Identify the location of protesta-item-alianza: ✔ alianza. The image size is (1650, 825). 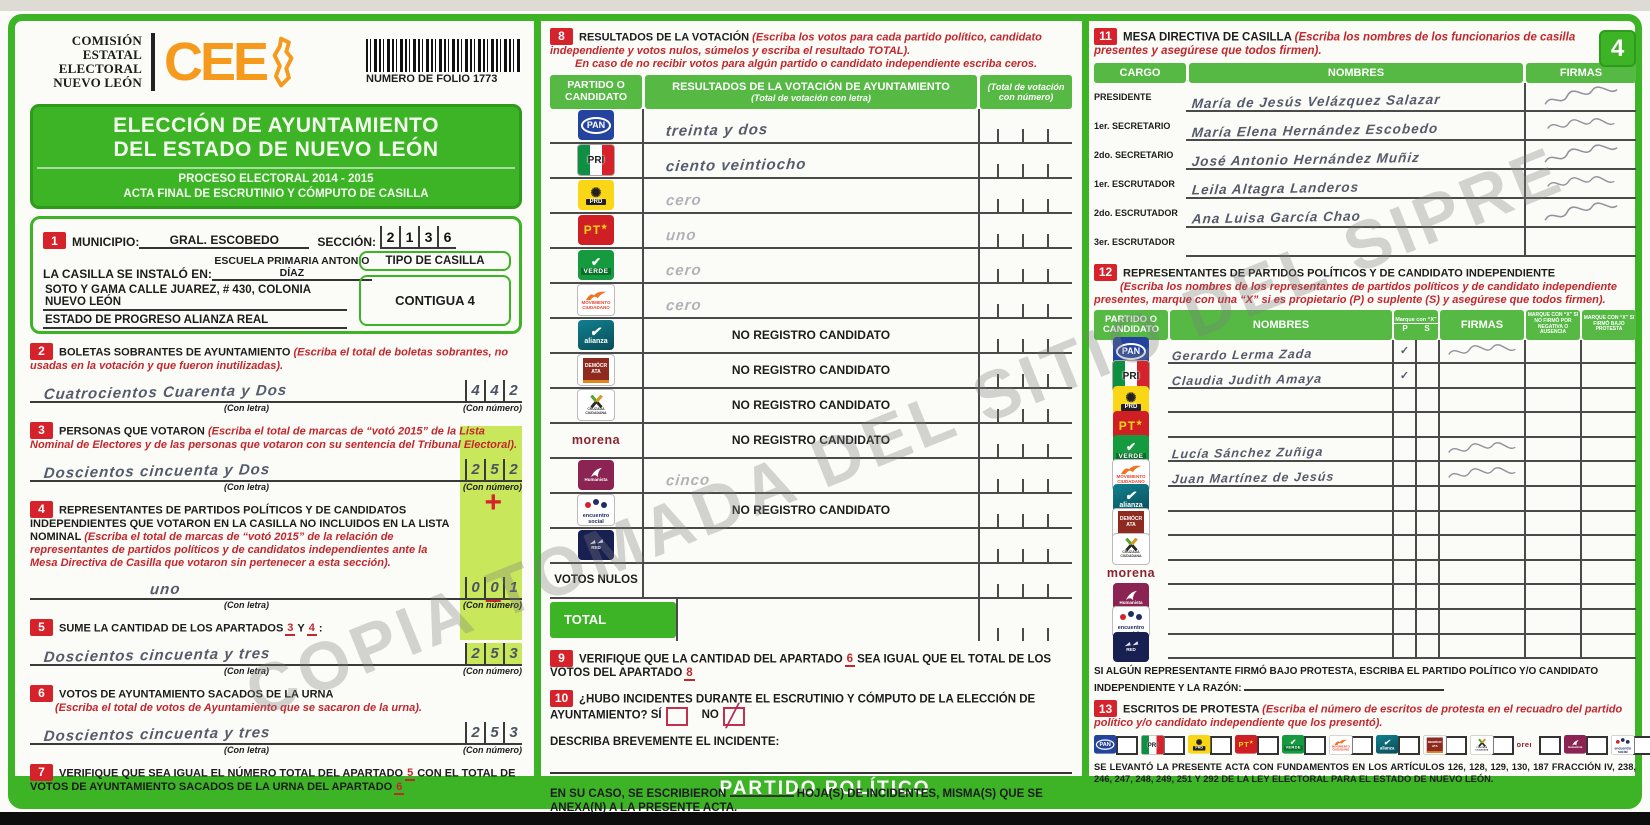
(1398, 745).